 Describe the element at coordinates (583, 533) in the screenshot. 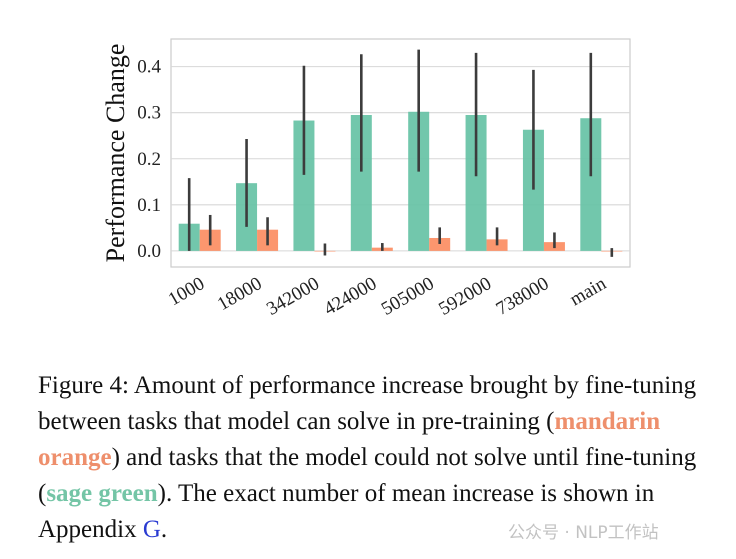

I see `watermark: 公众号 · NLP工作站` at that location.